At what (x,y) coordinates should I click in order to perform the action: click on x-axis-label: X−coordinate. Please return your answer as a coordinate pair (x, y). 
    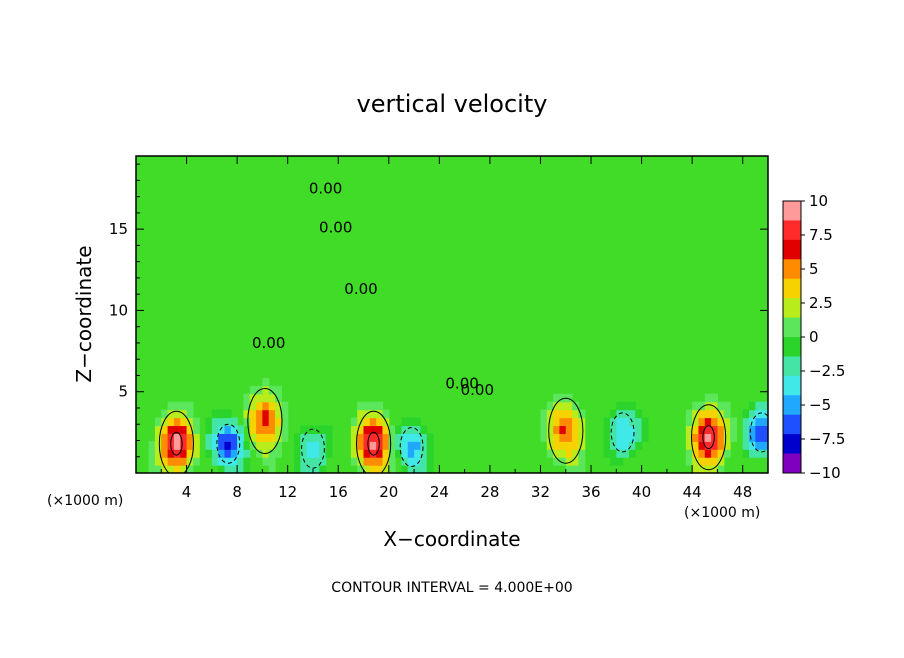
    Looking at the image, I should click on (451, 539).